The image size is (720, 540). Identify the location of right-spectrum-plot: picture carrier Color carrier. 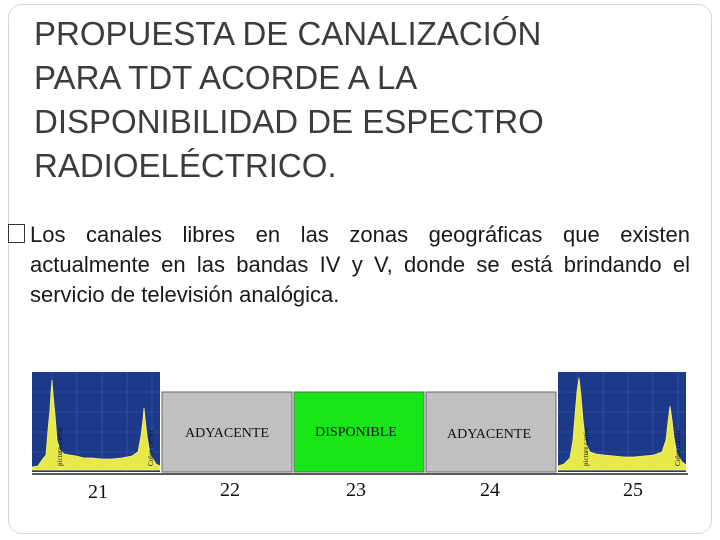
(622, 422).